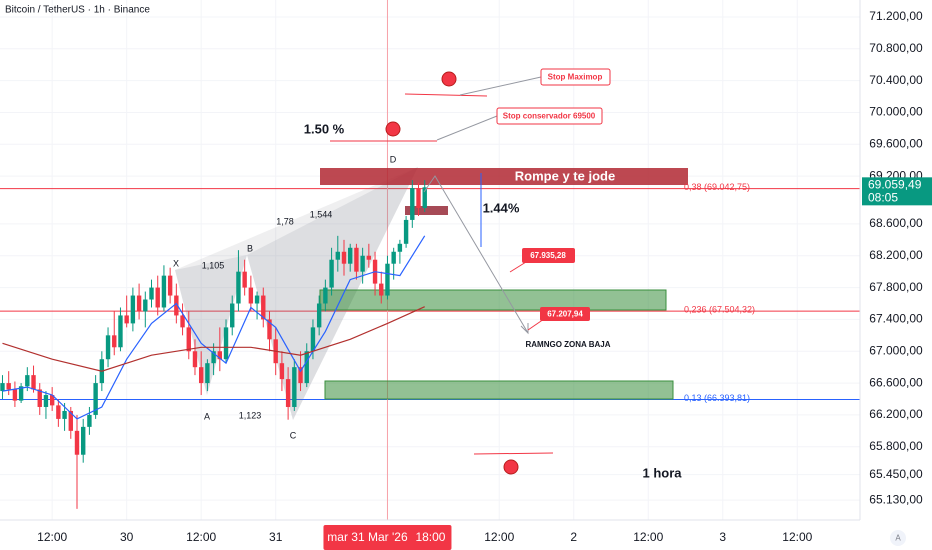 Image resolution: width=932 pixels, height=550 pixels. What do you see at coordinates (276, 537) in the screenshot?
I see `x-tick-label: 31` at bounding box center [276, 537].